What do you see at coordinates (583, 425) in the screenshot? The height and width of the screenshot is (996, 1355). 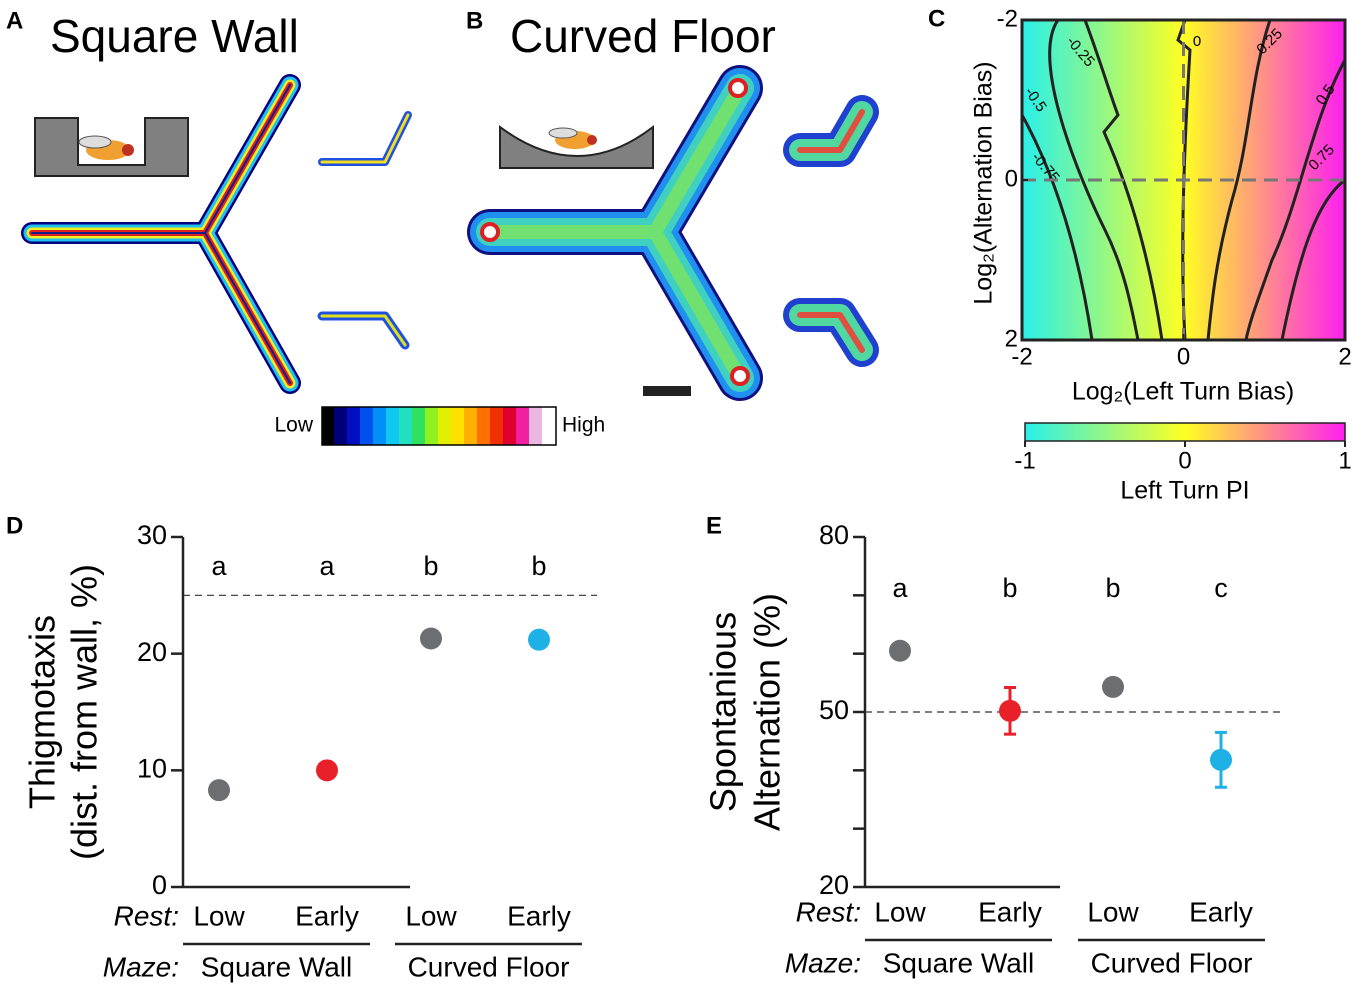 I see `density-high-label: High` at bounding box center [583, 425].